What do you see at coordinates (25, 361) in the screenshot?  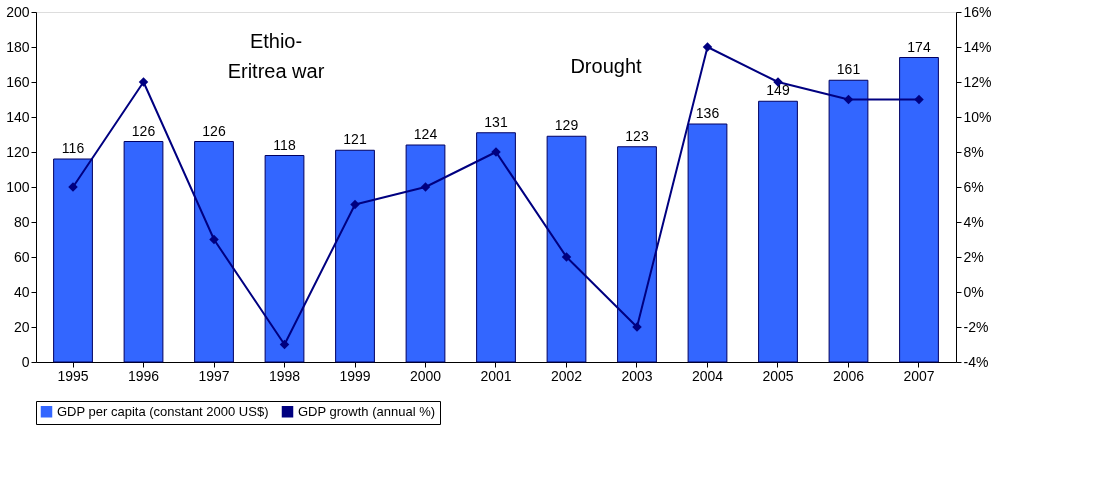 I see `y-tick-label: 0` at bounding box center [25, 361].